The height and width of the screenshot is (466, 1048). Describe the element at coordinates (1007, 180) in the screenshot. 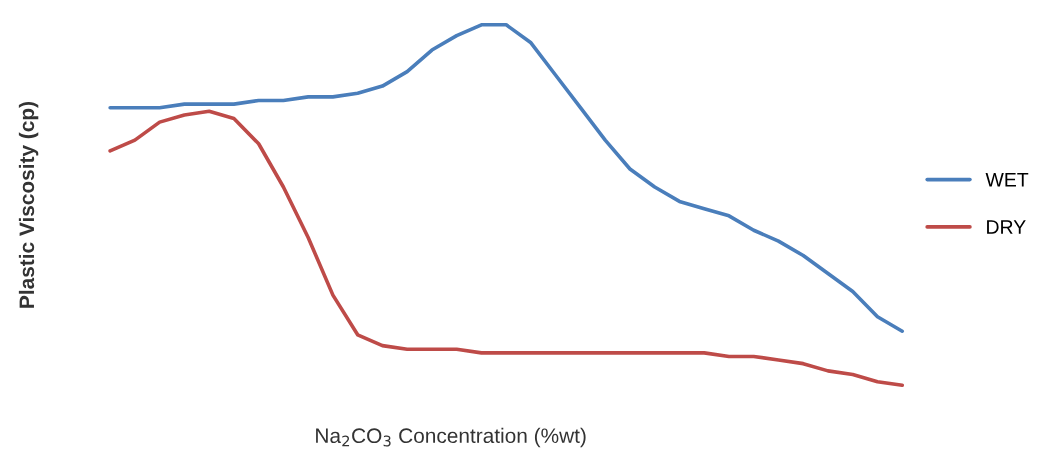

I see `legend-label: WET` at that location.